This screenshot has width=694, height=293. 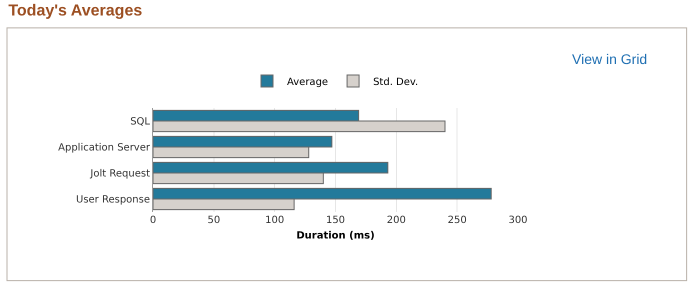 I want to click on chart-title: Today's Averages, so click(x=75, y=11).